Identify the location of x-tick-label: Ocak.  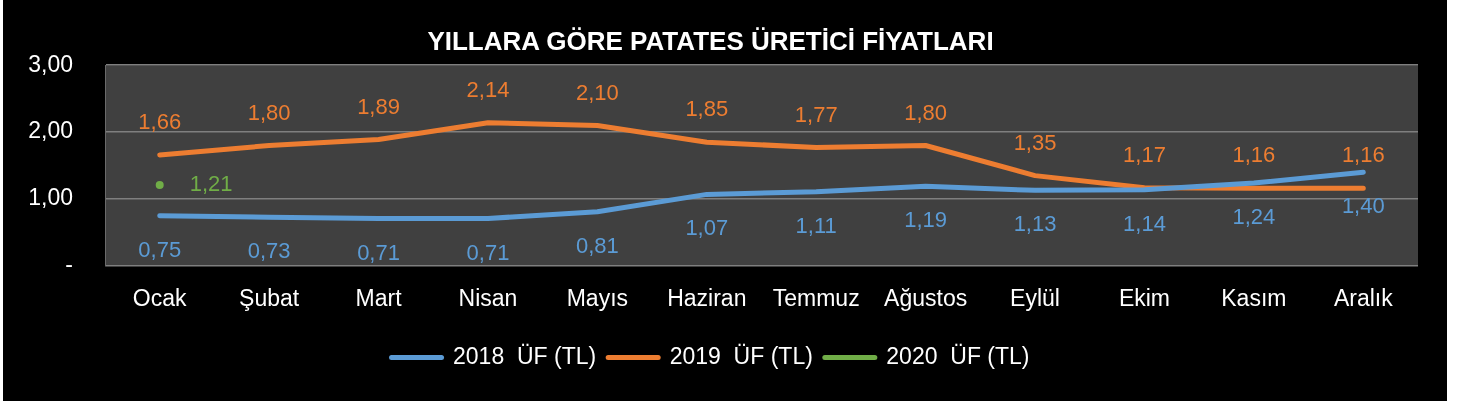
(160, 298).